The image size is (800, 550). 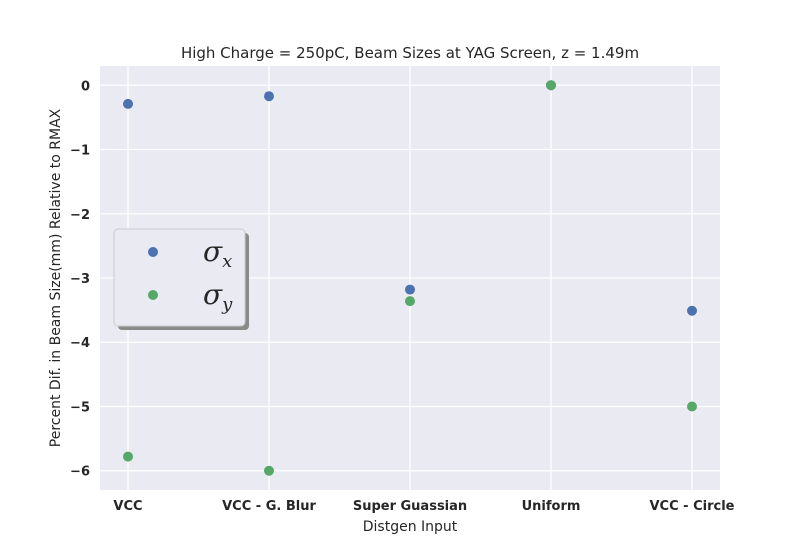 What do you see at coordinates (80, 343) in the screenshot?
I see `y-tick-label: −4` at bounding box center [80, 343].